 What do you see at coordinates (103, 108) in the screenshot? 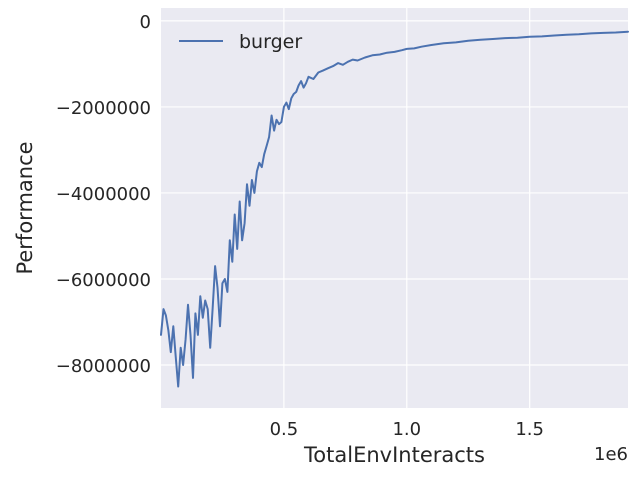
I see `y-tick-label: −2000000` at bounding box center [103, 108].